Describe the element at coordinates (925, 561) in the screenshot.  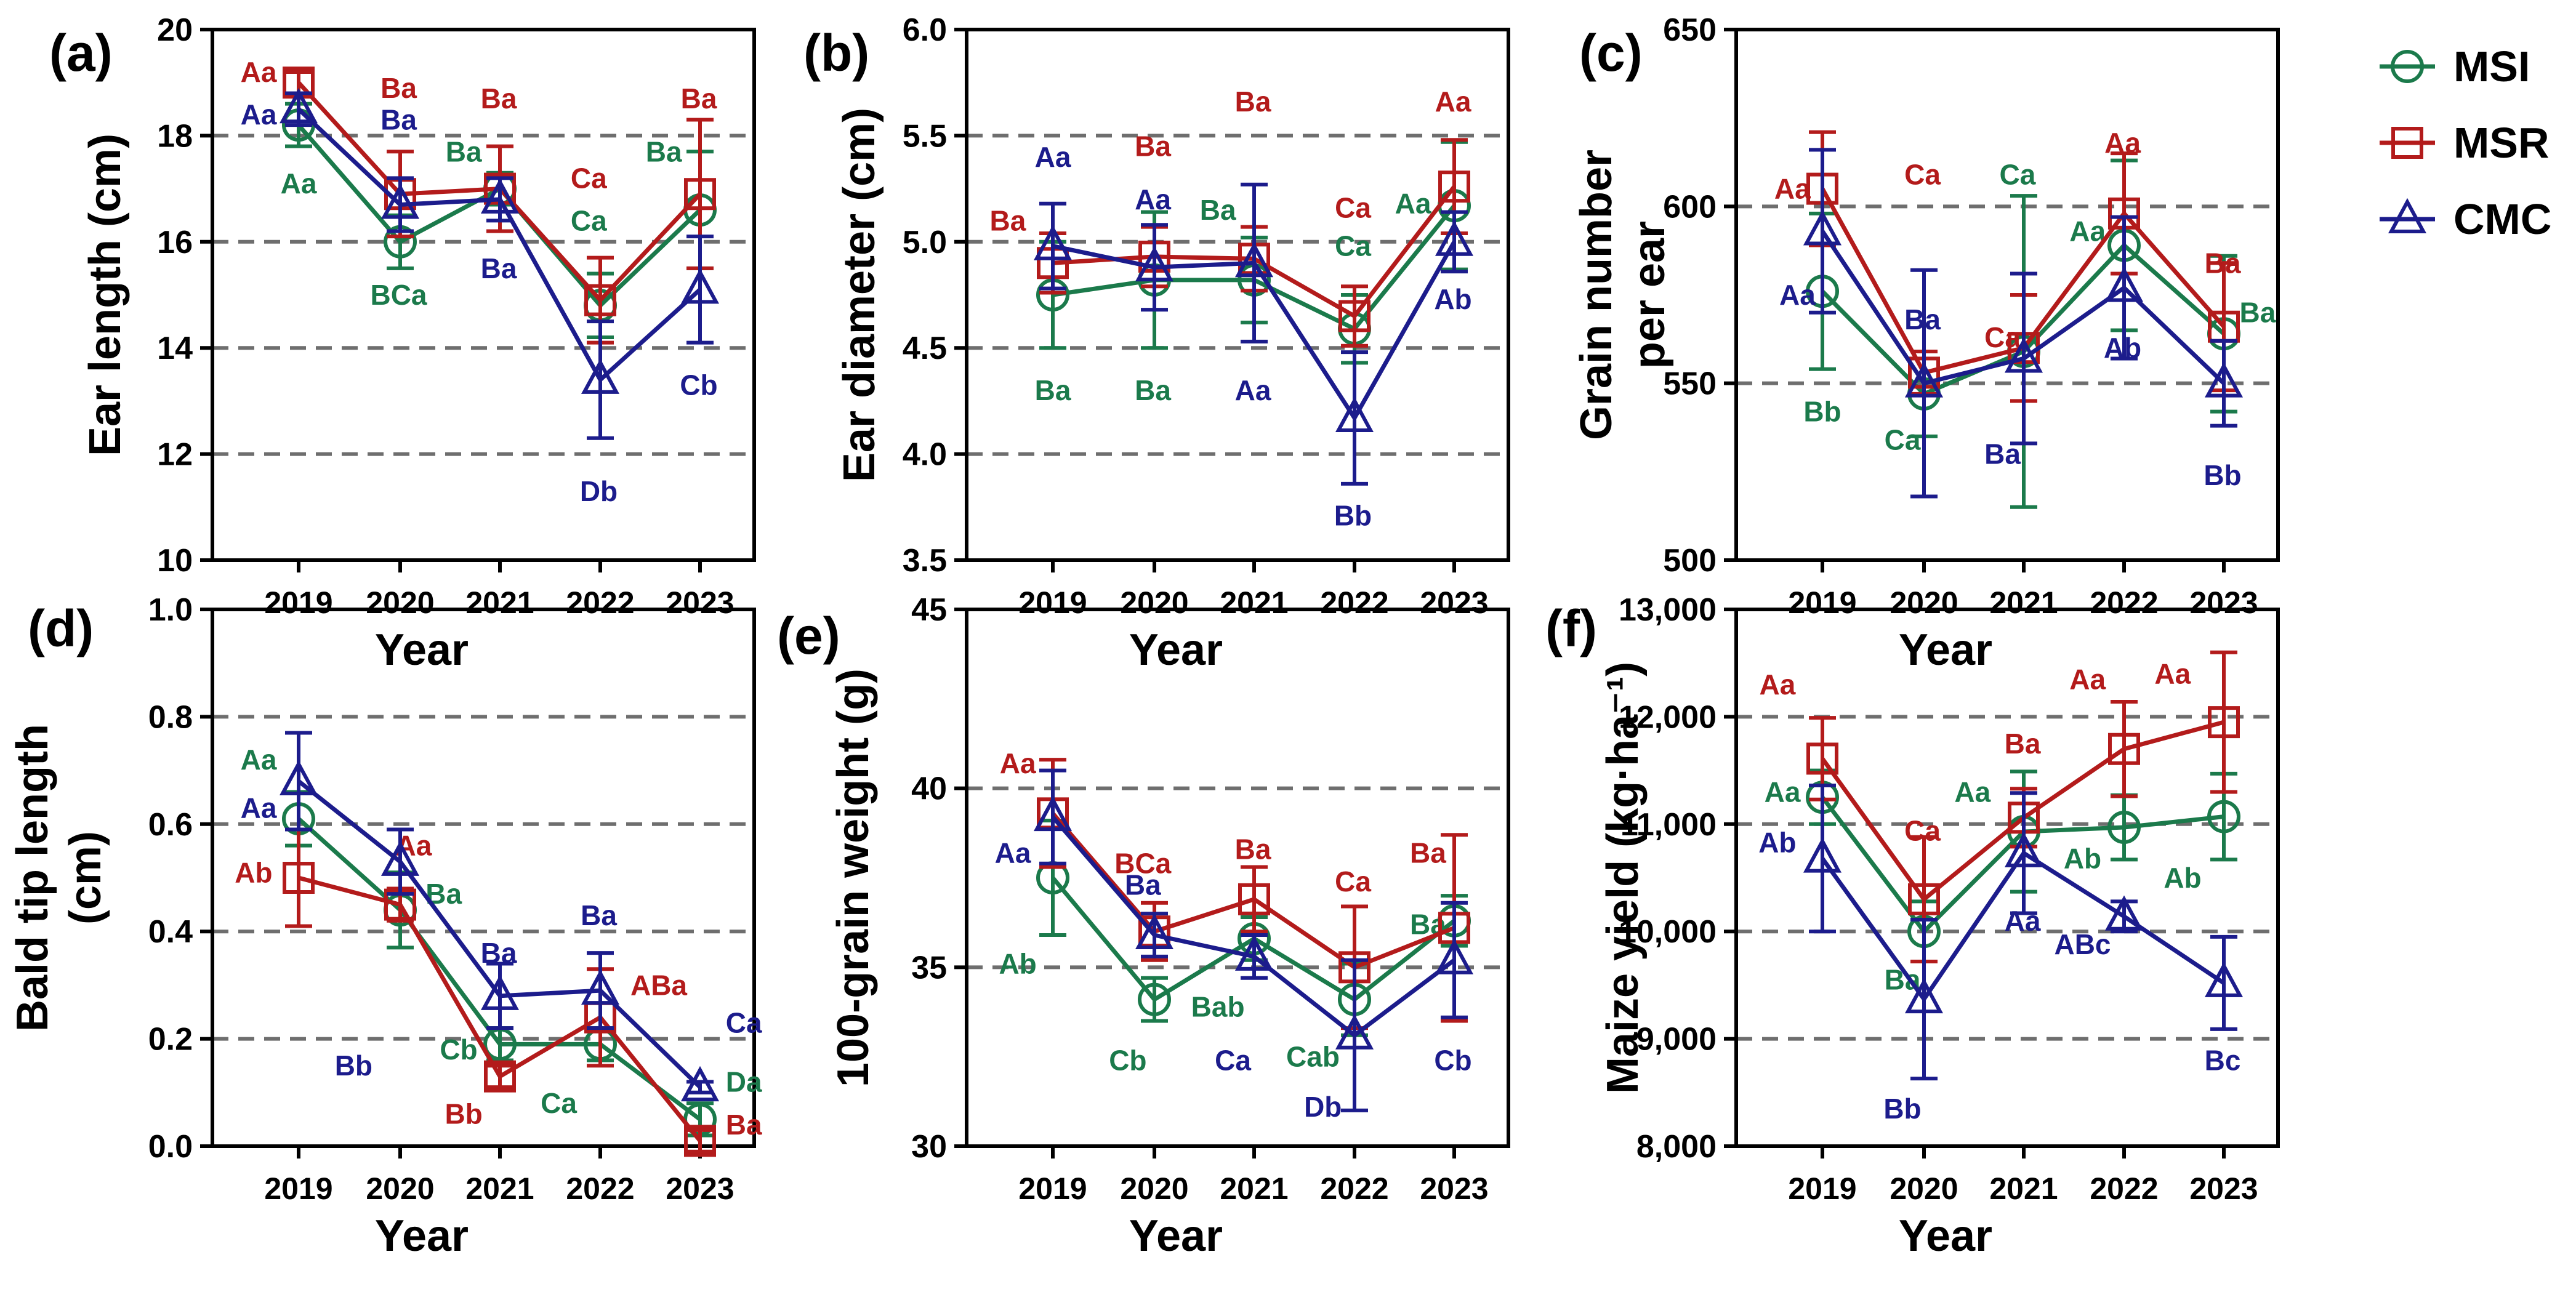
I see `y-tick-label: 3.5` at that location.